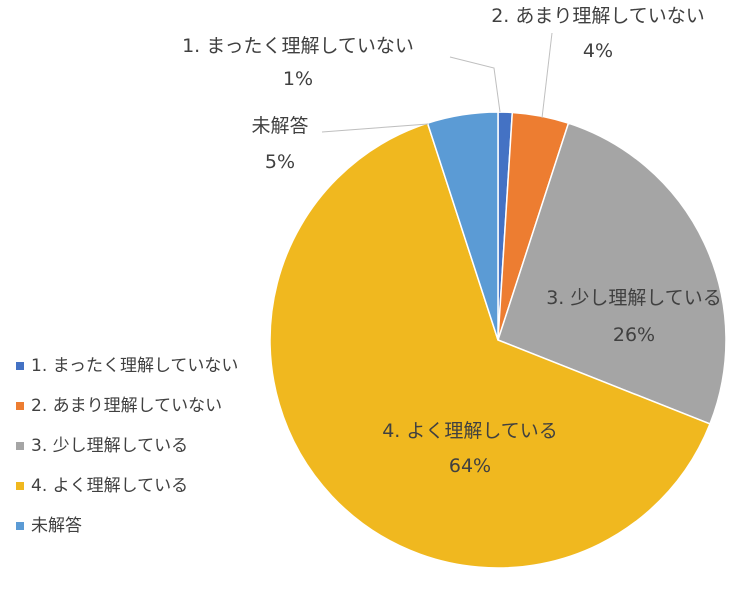 This screenshot has height=589, width=750. Describe the element at coordinates (298, 79) in the screenshot. I see `slice-1-percent-label: 1%` at that location.